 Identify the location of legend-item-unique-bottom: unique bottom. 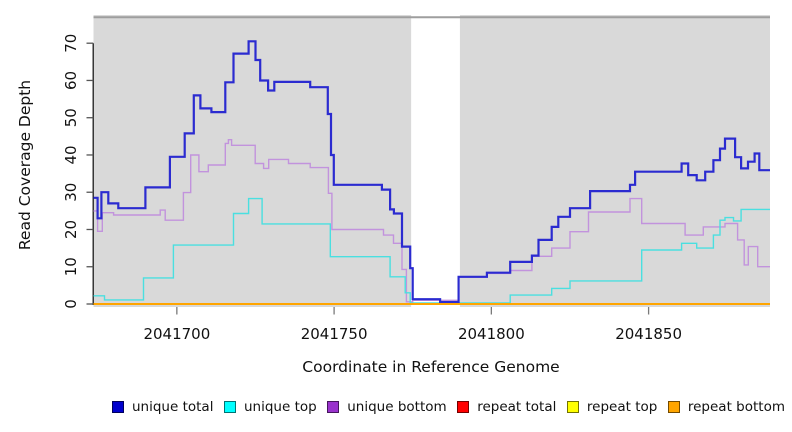
(387, 407).